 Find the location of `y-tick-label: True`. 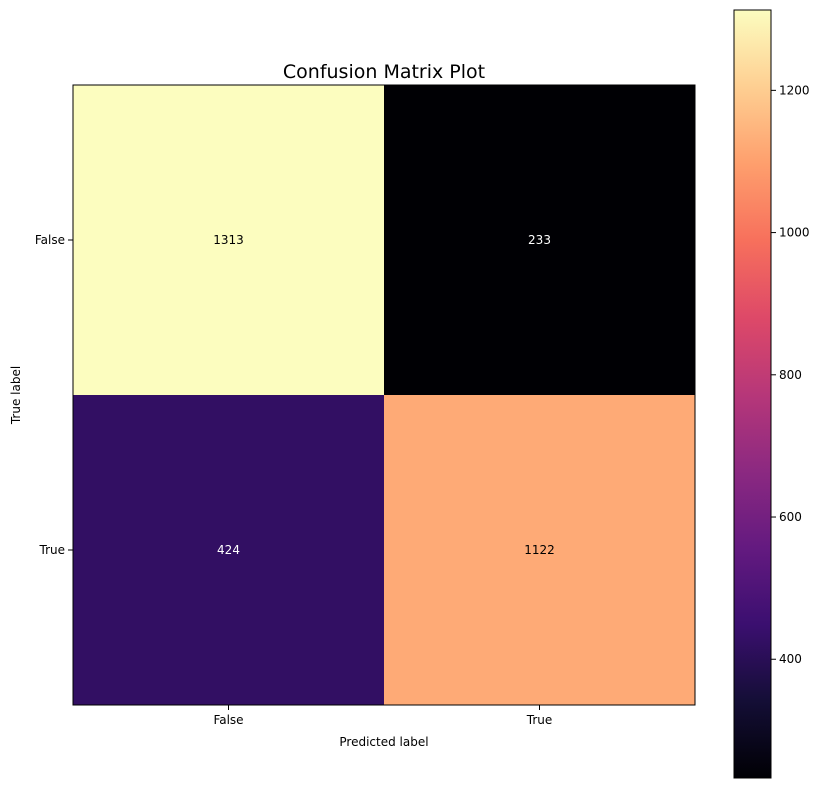

y-tick-label: True is located at coordinates (52, 550).